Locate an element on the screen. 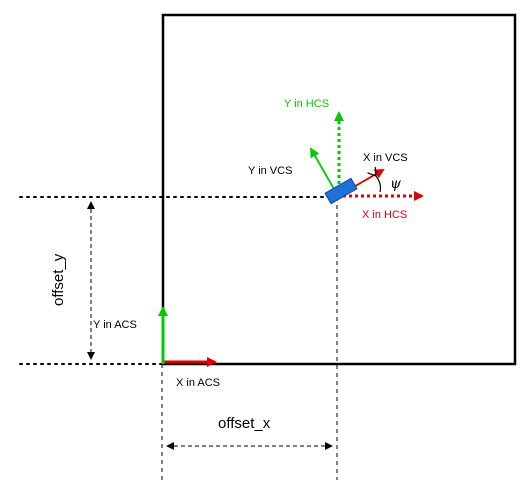 This screenshot has width=530, height=486. x-acs-label: X in ACS is located at coordinates (198, 383).